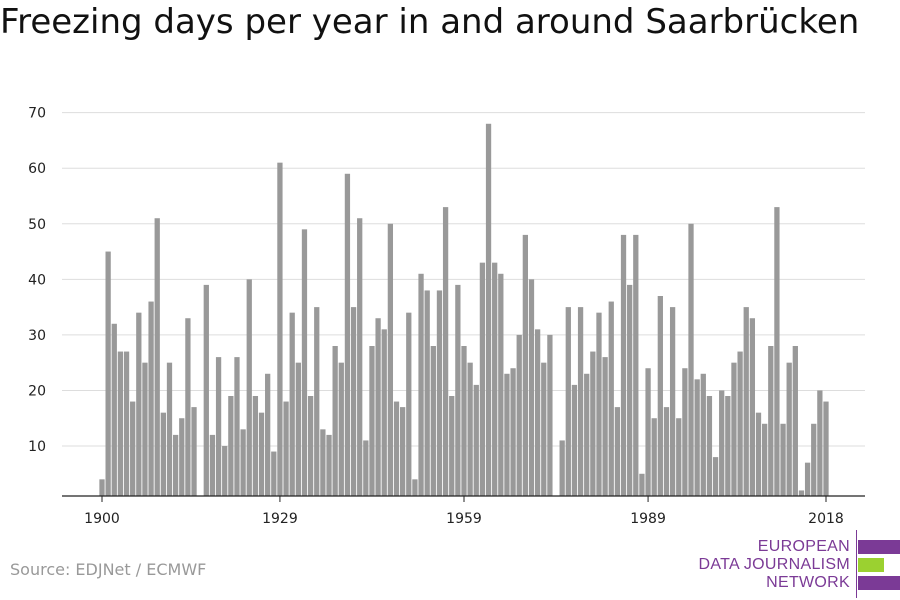 Image resolution: width=900 pixels, height=600 pixels. What do you see at coordinates (568, 401) in the screenshot?
I see `bar-1976` at bounding box center [568, 401].